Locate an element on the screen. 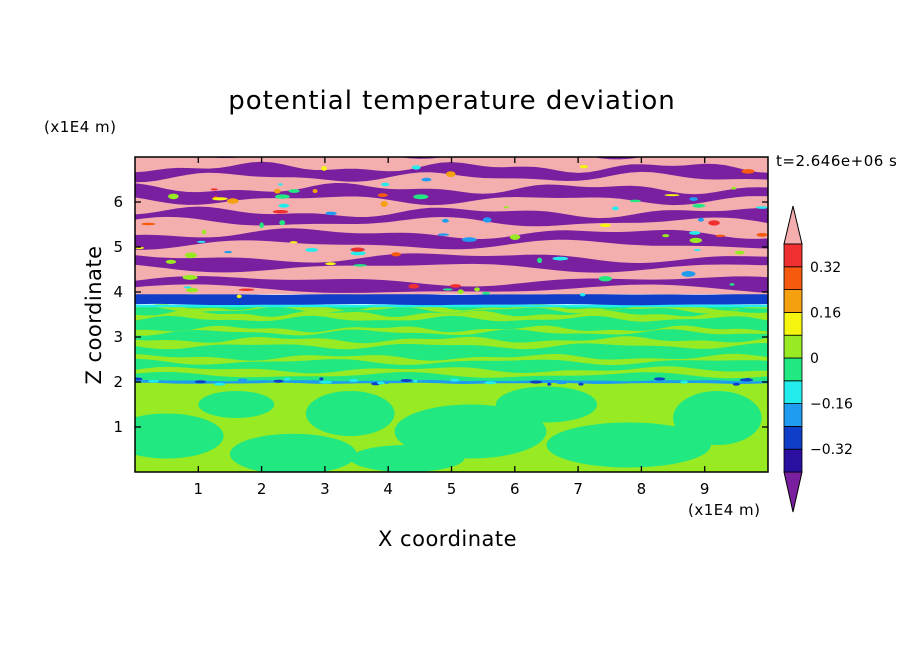  x-tick-label: 2 is located at coordinates (262, 489).